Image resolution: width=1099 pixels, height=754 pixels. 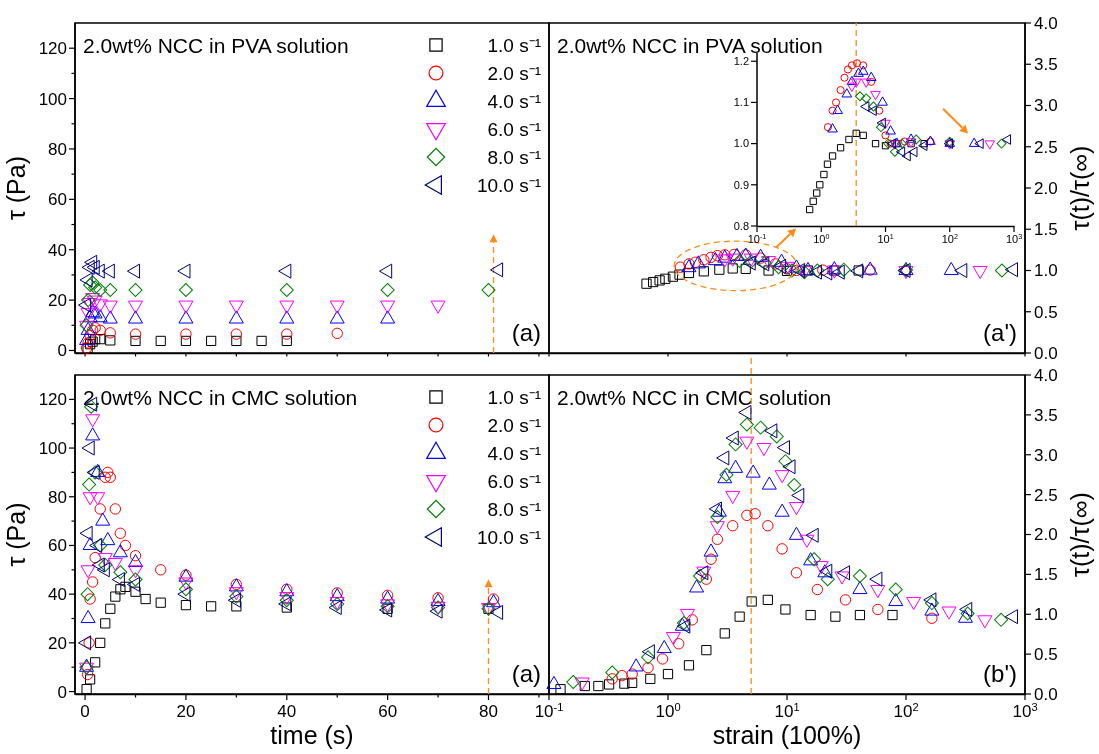 What do you see at coordinates (1000, 673) in the screenshot?
I see `annotation: (b')` at bounding box center [1000, 673].